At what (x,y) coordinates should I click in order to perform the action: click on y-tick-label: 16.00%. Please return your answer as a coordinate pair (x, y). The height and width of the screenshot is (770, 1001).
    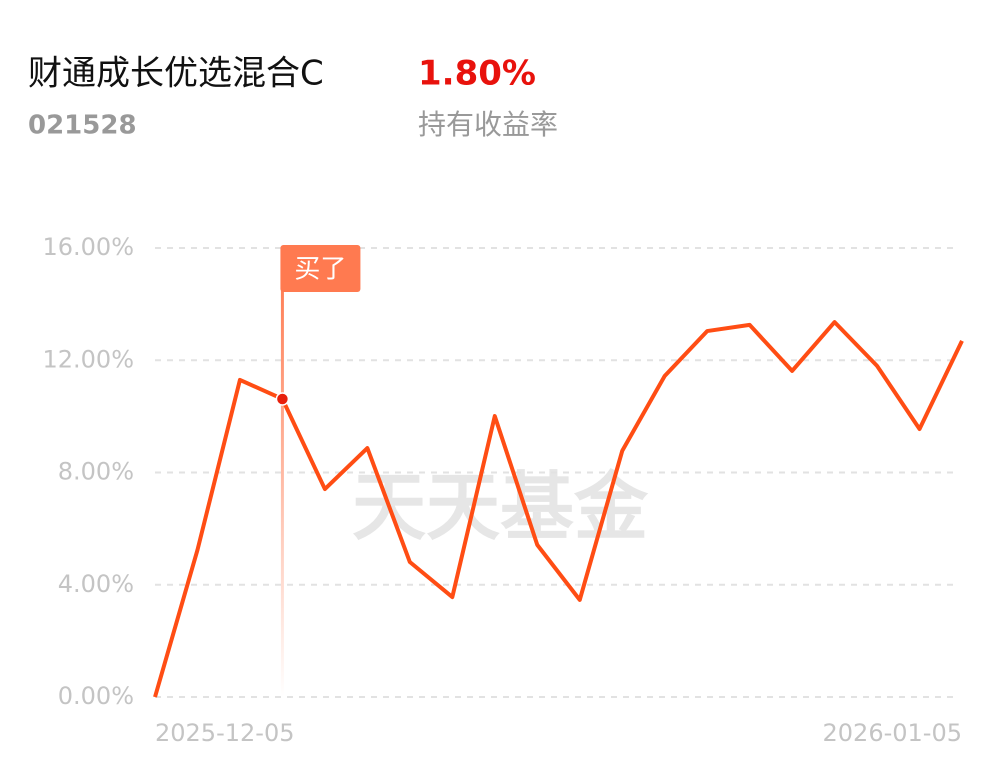
    Looking at the image, I should click on (88, 247).